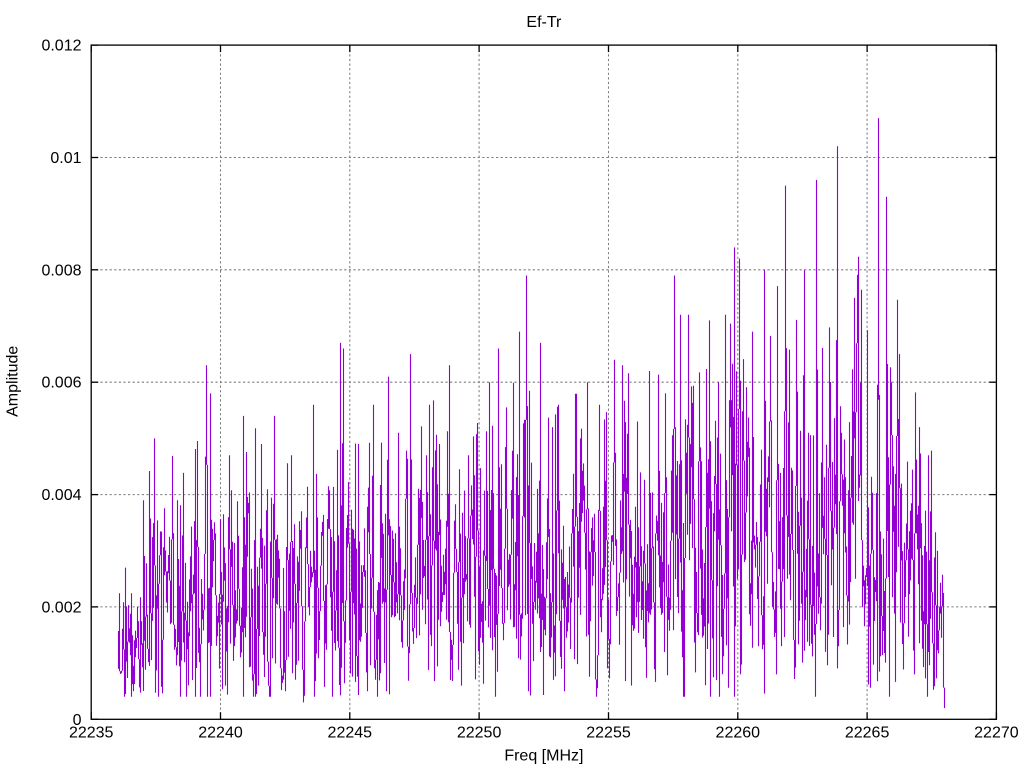  I want to click on svg-text: 22240, so click(220, 733).